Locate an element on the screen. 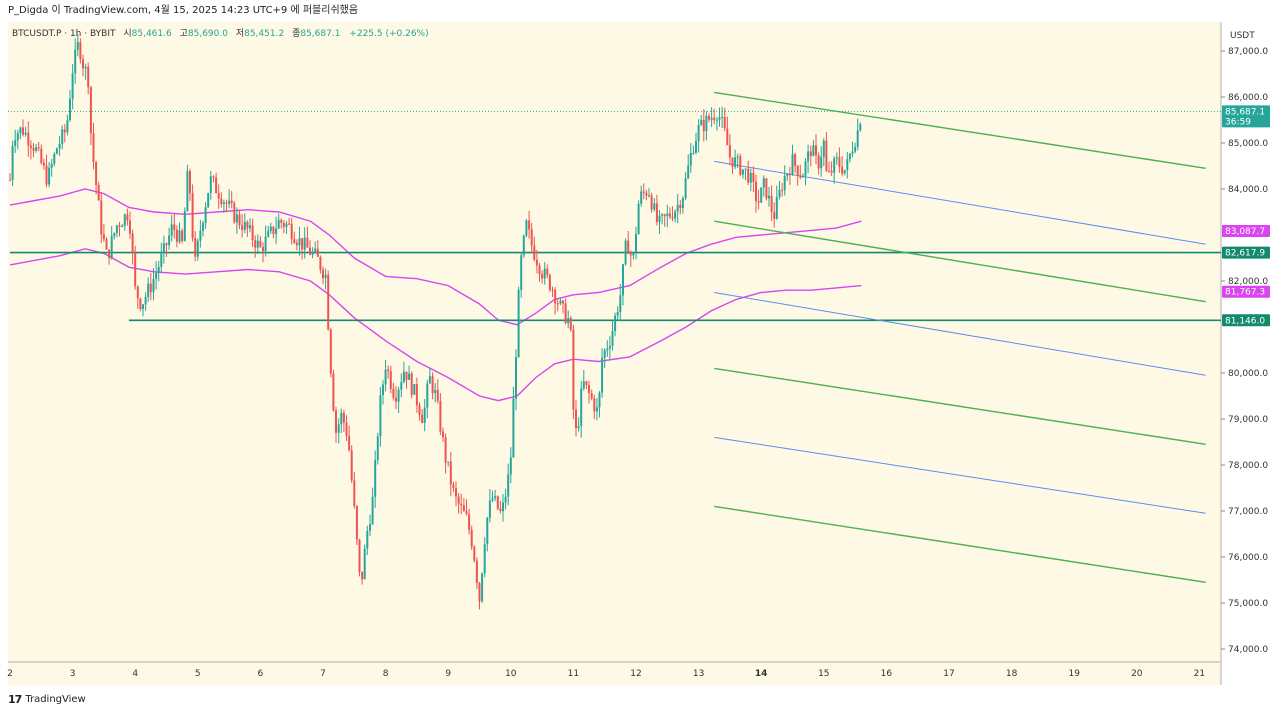 The width and height of the screenshot is (1280, 712). time-tick-label: 6 is located at coordinates (261, 674).